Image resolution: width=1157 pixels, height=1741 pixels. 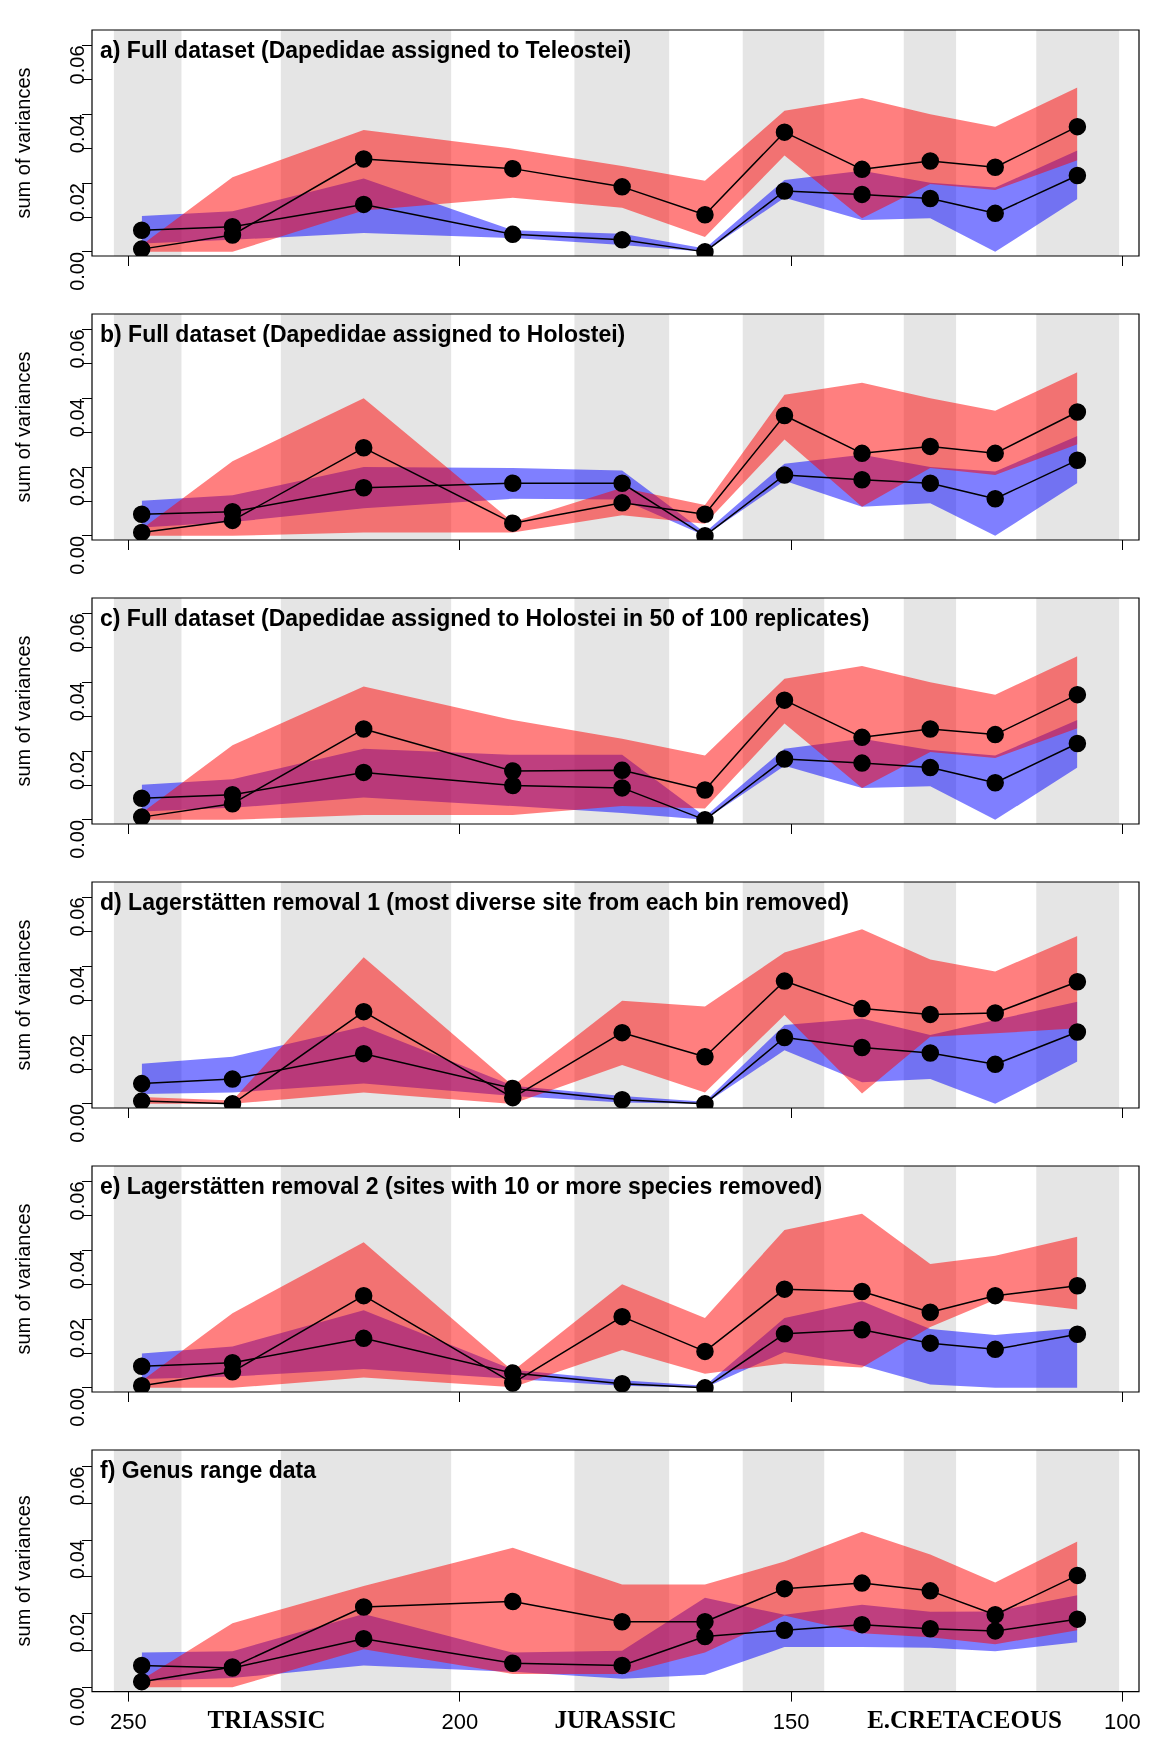 What do you see at coordinates (363, 333) in the screenshot?
I see `chart-title: b) Full dataset (Dapedidae assigned to Holostei)` at bounding box center [363, 333].